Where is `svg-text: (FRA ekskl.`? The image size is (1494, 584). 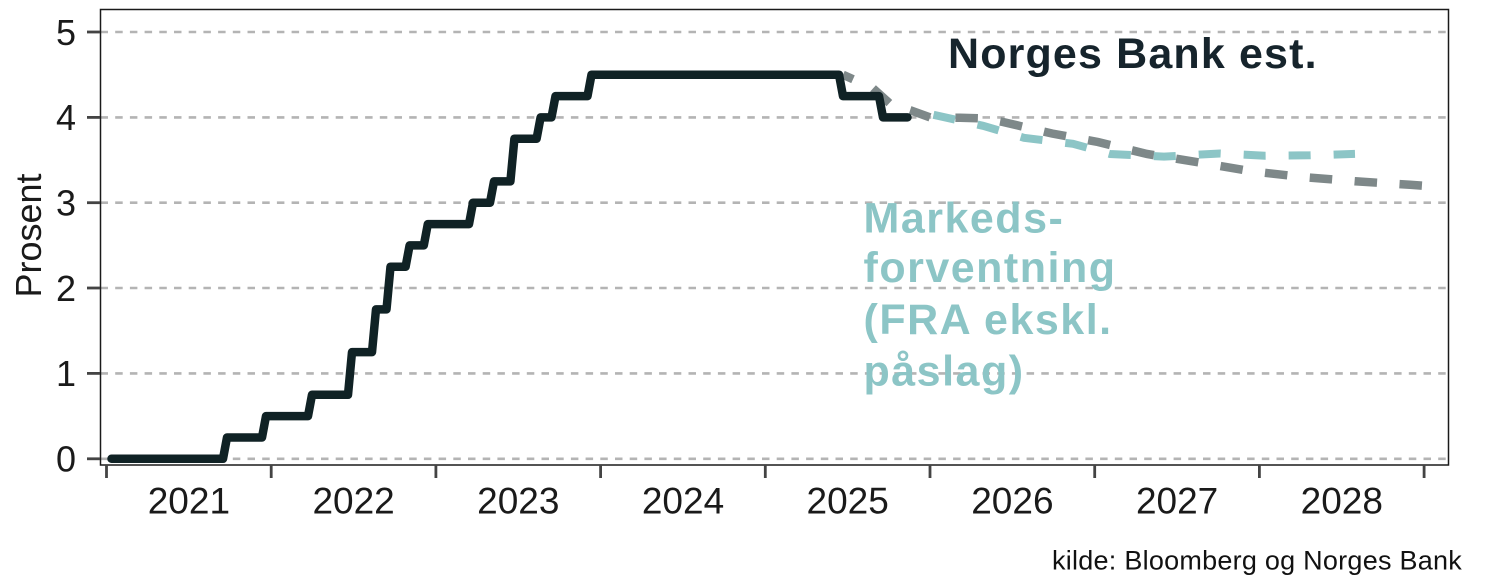 svg-text: (FRA ekskl. is located at coordinates (988, 320).